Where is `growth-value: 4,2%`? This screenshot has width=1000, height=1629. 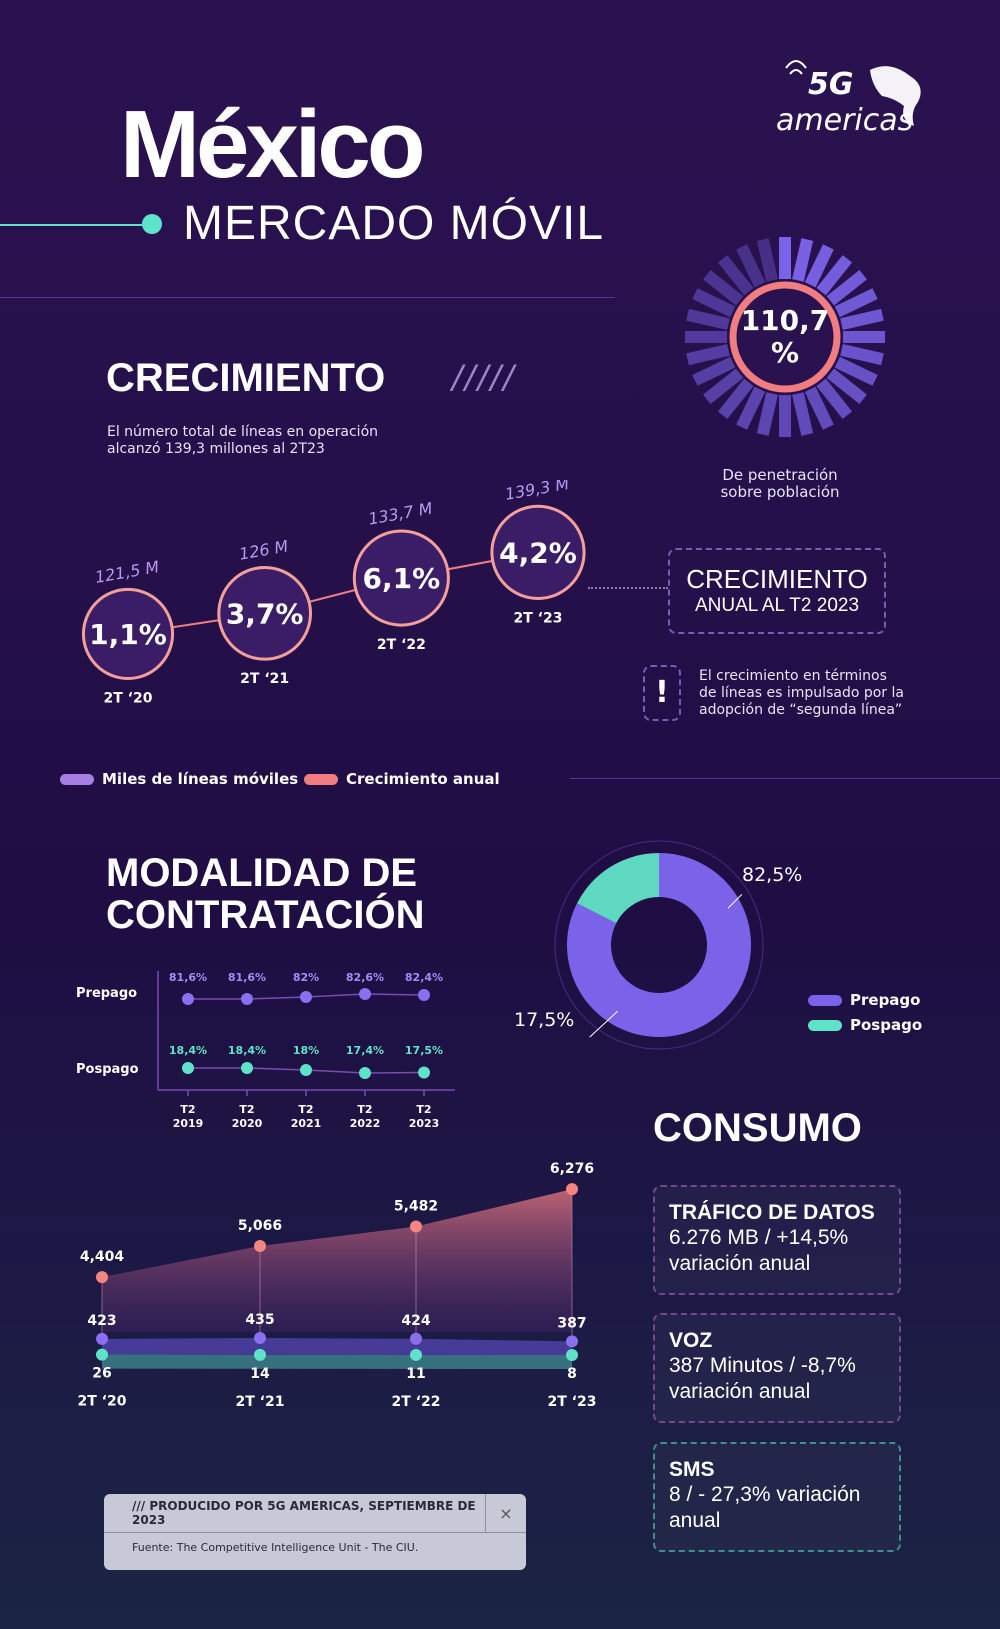
growth-value: 4,2% is located at coordinates (538, 552).